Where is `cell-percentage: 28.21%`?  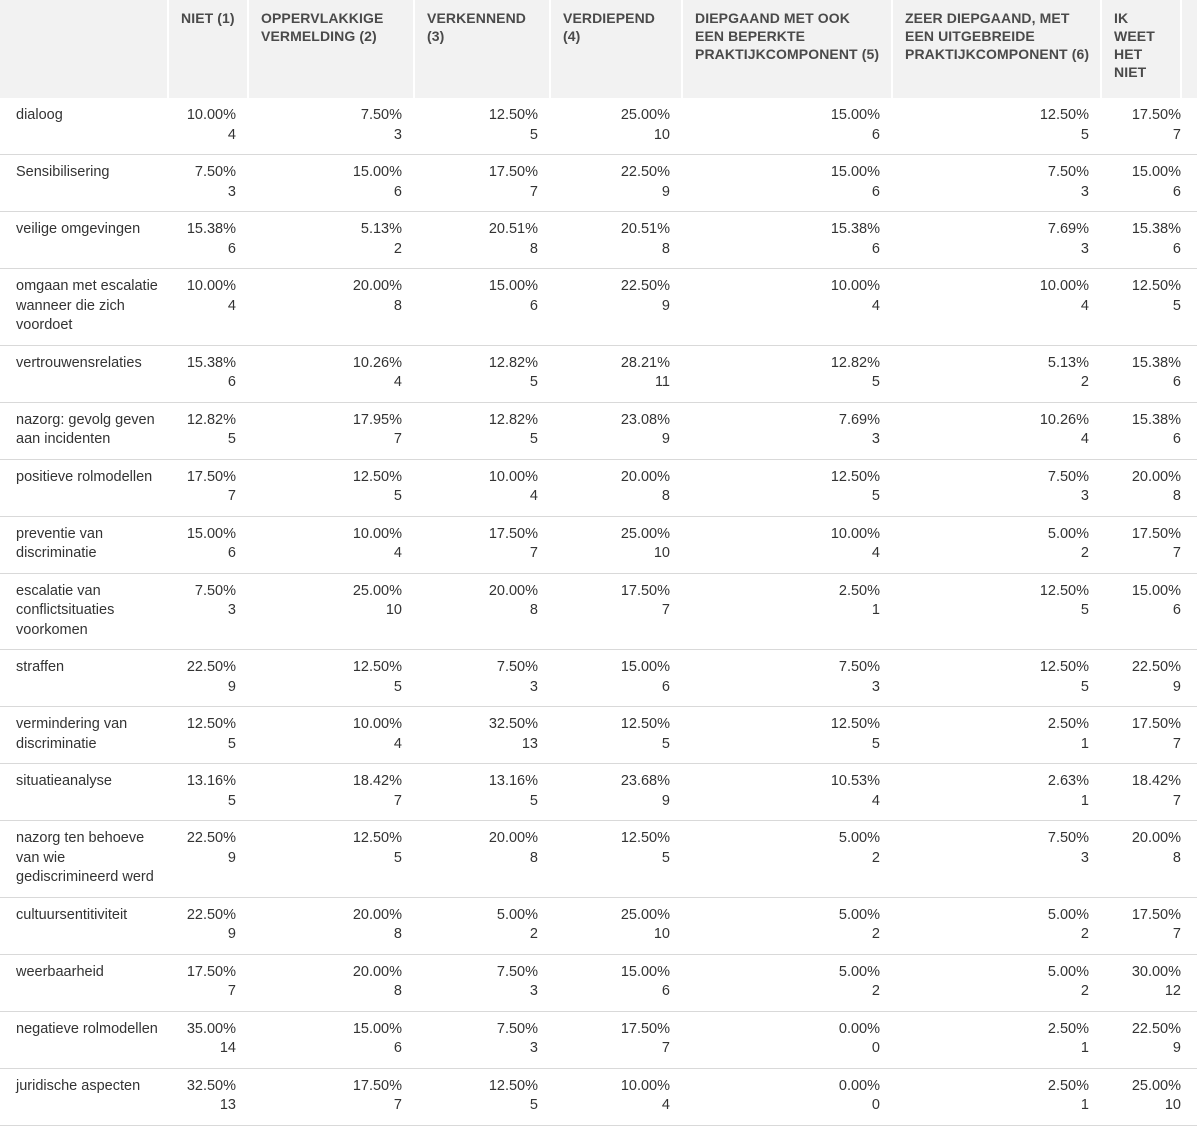
cell-percentage: 28.21% is located at coordinates (645, 362).